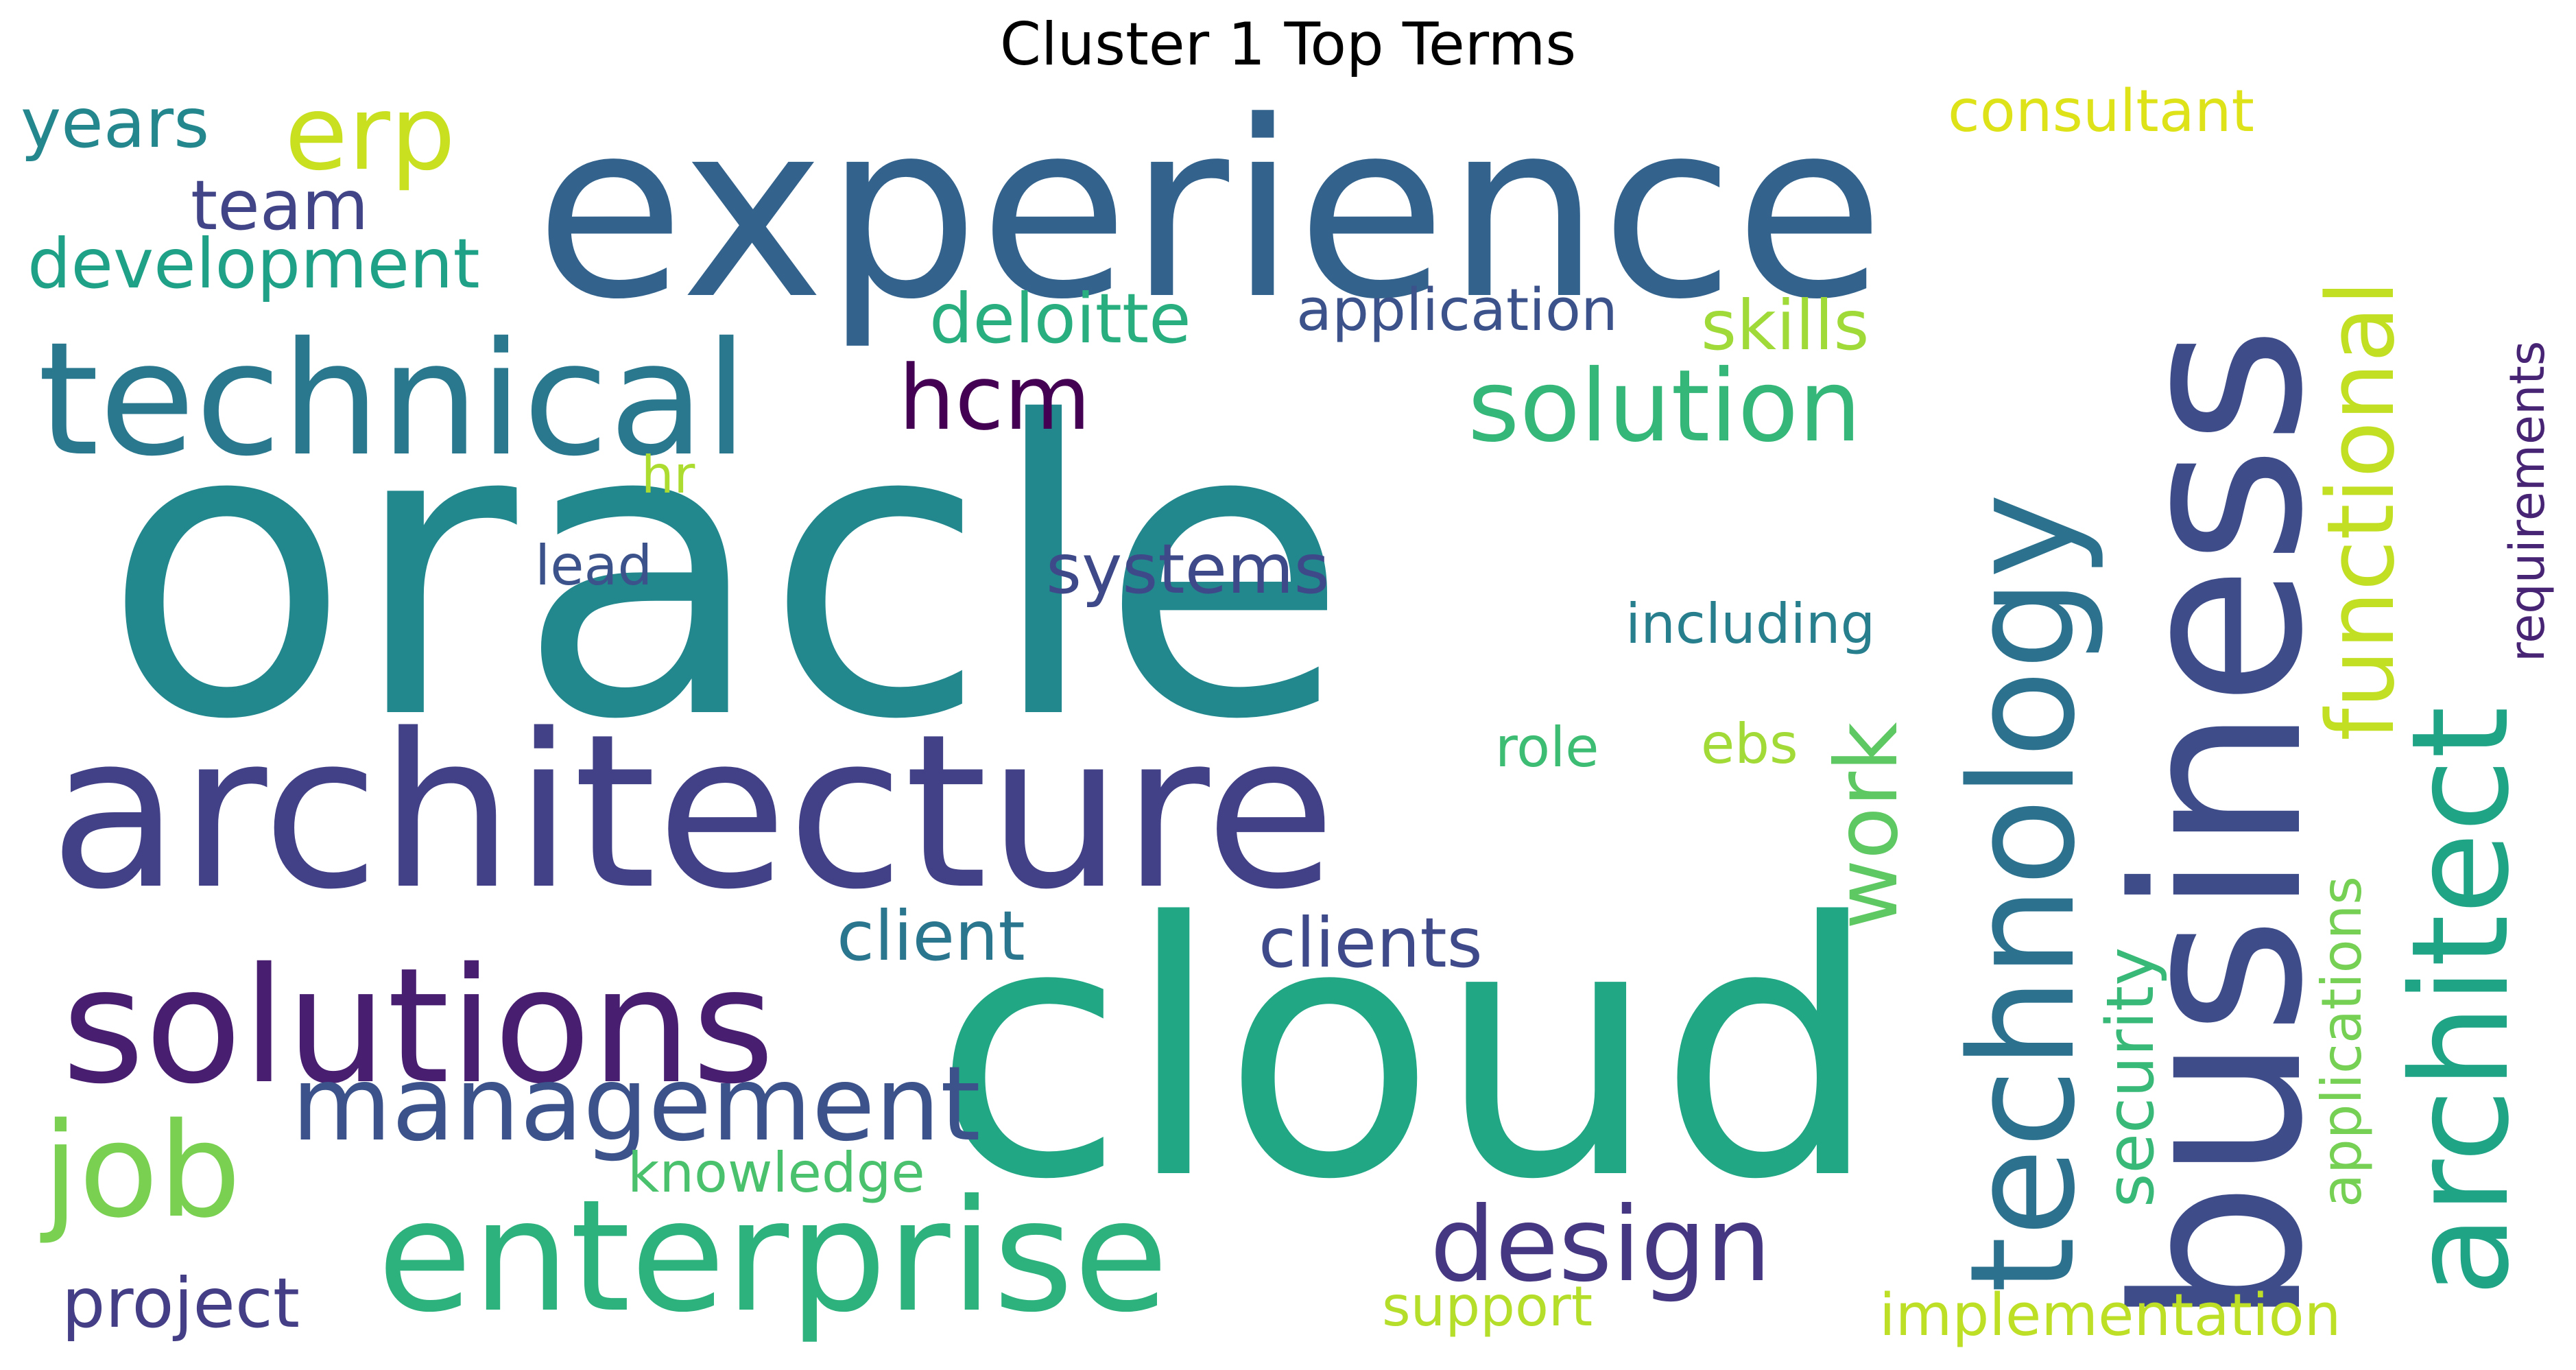 Image resolution: width=2576 pixels, height=1370 pixels. I want to click on word-cloud: cloud, so click(1407, 1052).